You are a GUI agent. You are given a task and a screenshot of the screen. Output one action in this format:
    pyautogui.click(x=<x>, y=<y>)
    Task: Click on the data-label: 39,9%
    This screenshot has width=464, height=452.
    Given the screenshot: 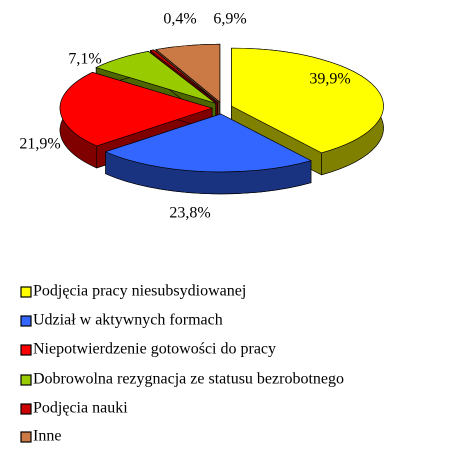 What is the action you would take?
    pyautogui.click(x=329, y=79)
    